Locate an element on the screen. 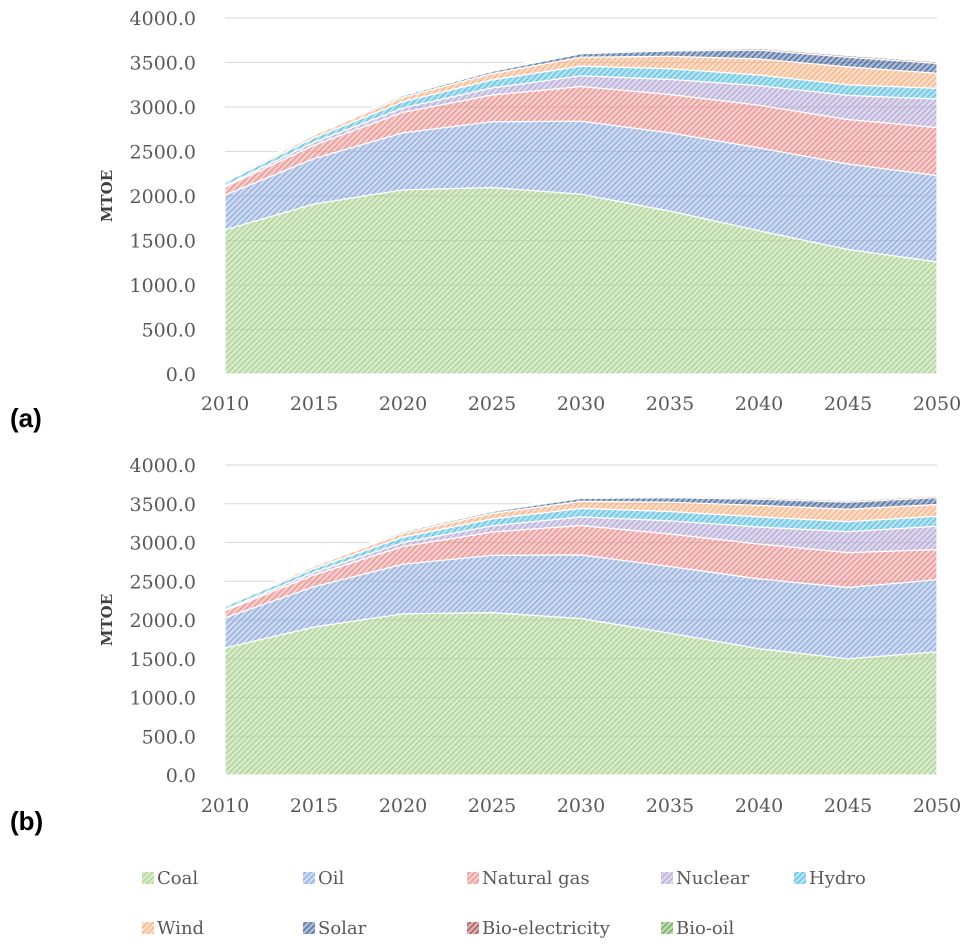  panel-label: (b) is located at coordinates (26, 821).